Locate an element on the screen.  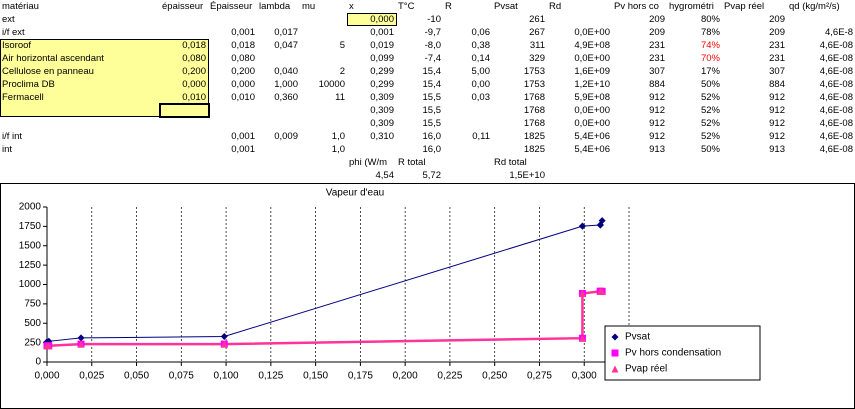
cell: -10 is located at coordinates (434, 19).